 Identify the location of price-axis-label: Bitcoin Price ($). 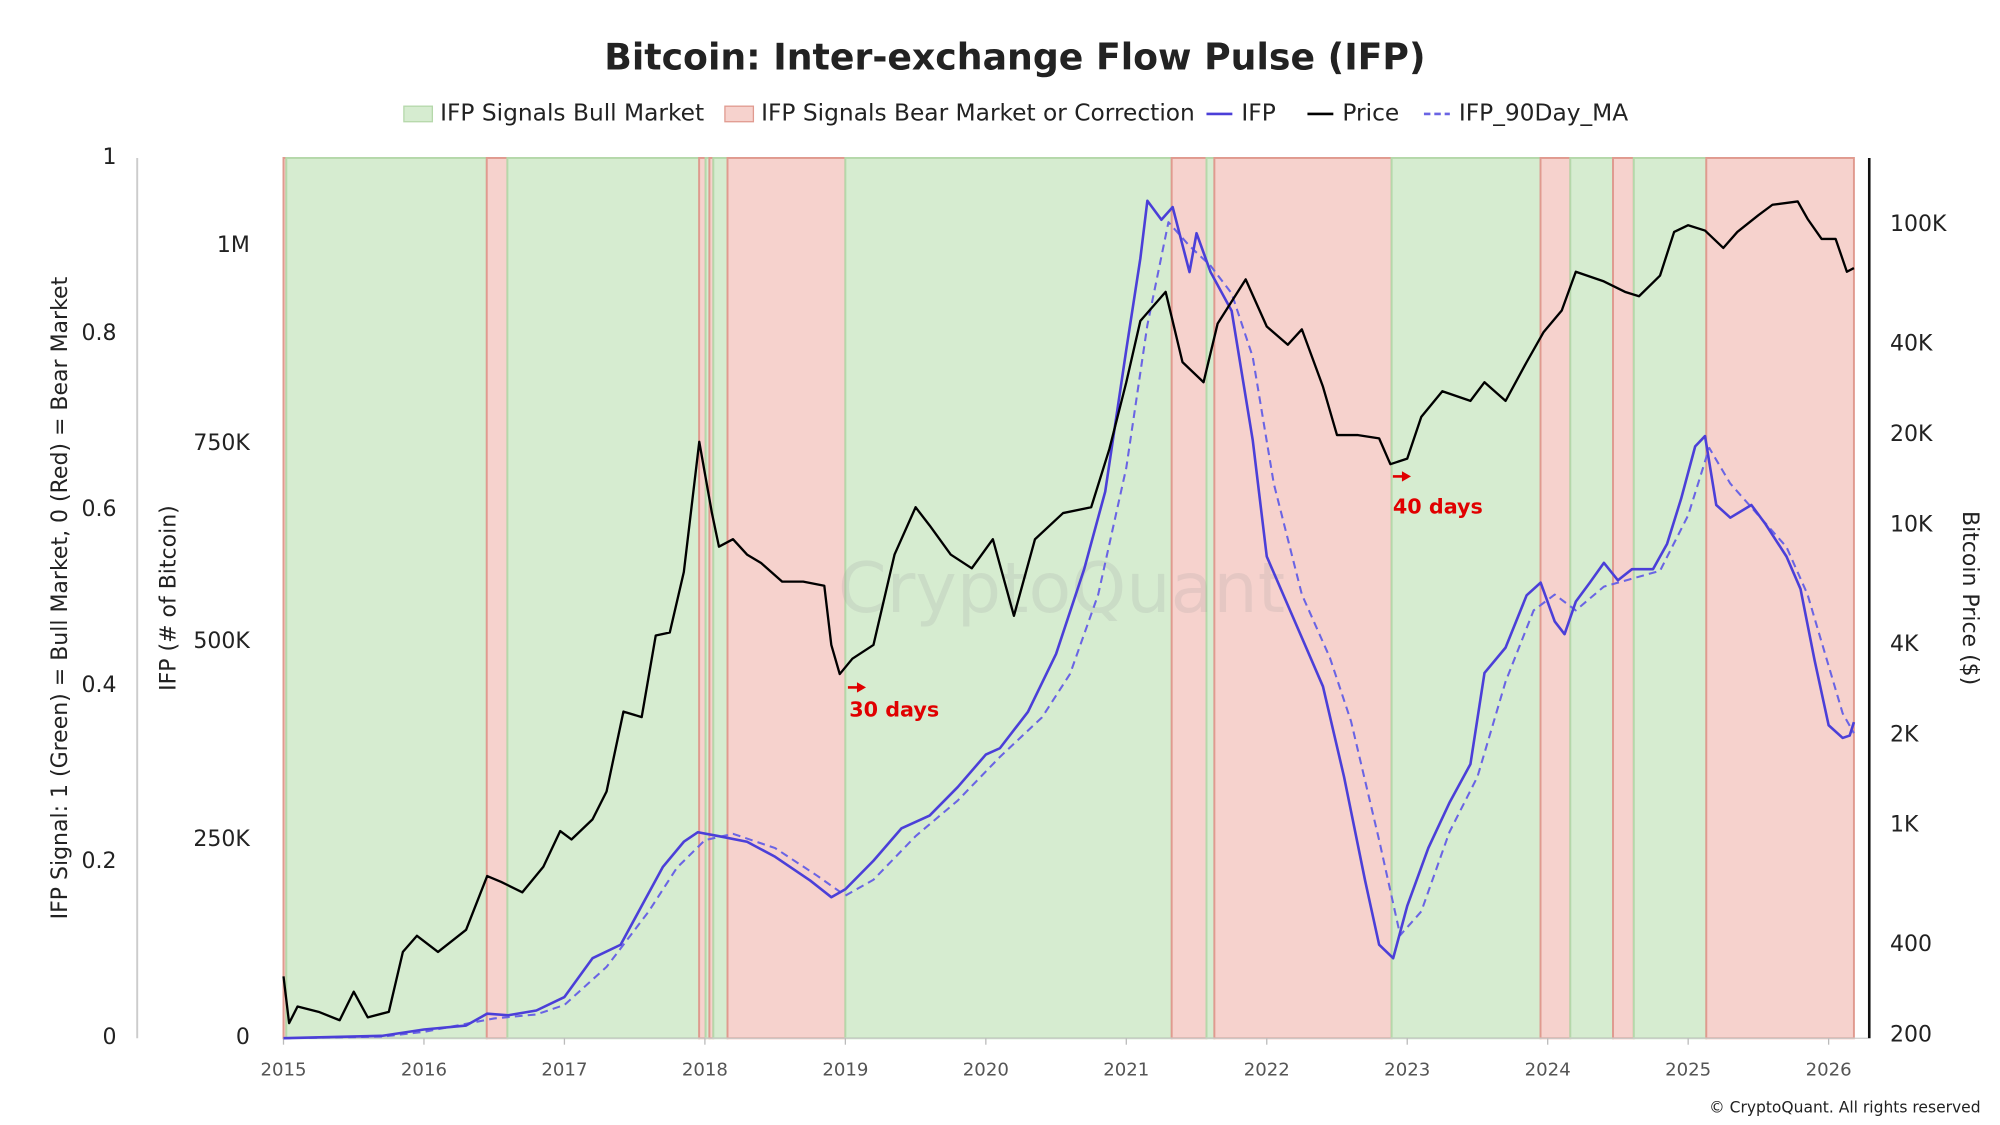
(1969, 598).